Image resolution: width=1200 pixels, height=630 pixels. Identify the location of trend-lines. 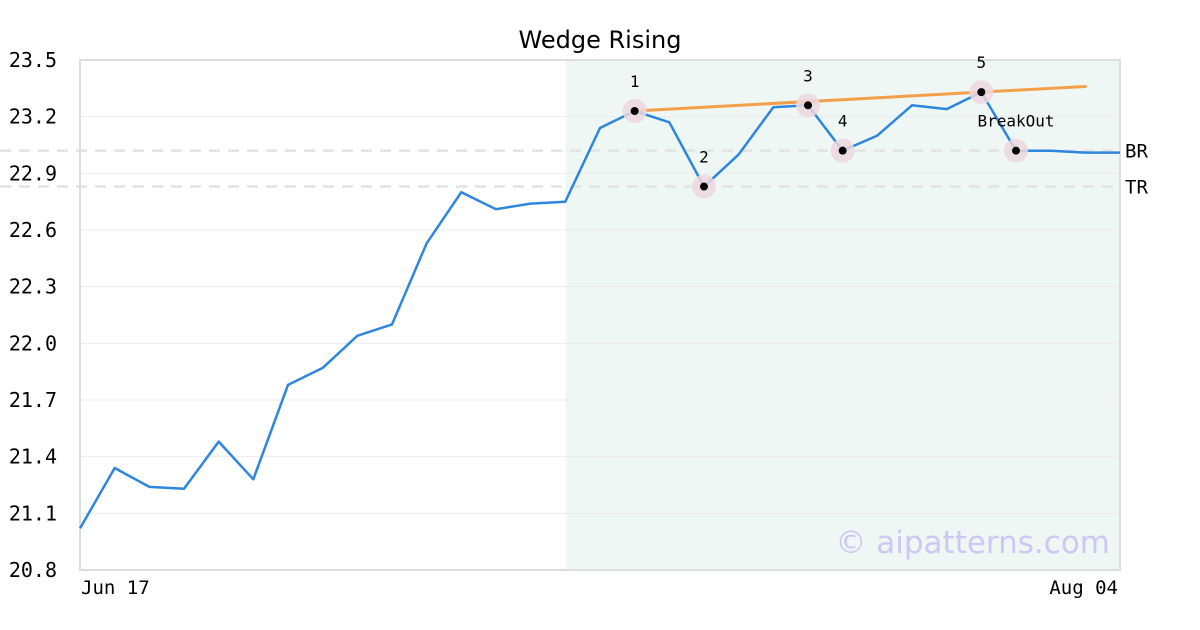
(860, 98).